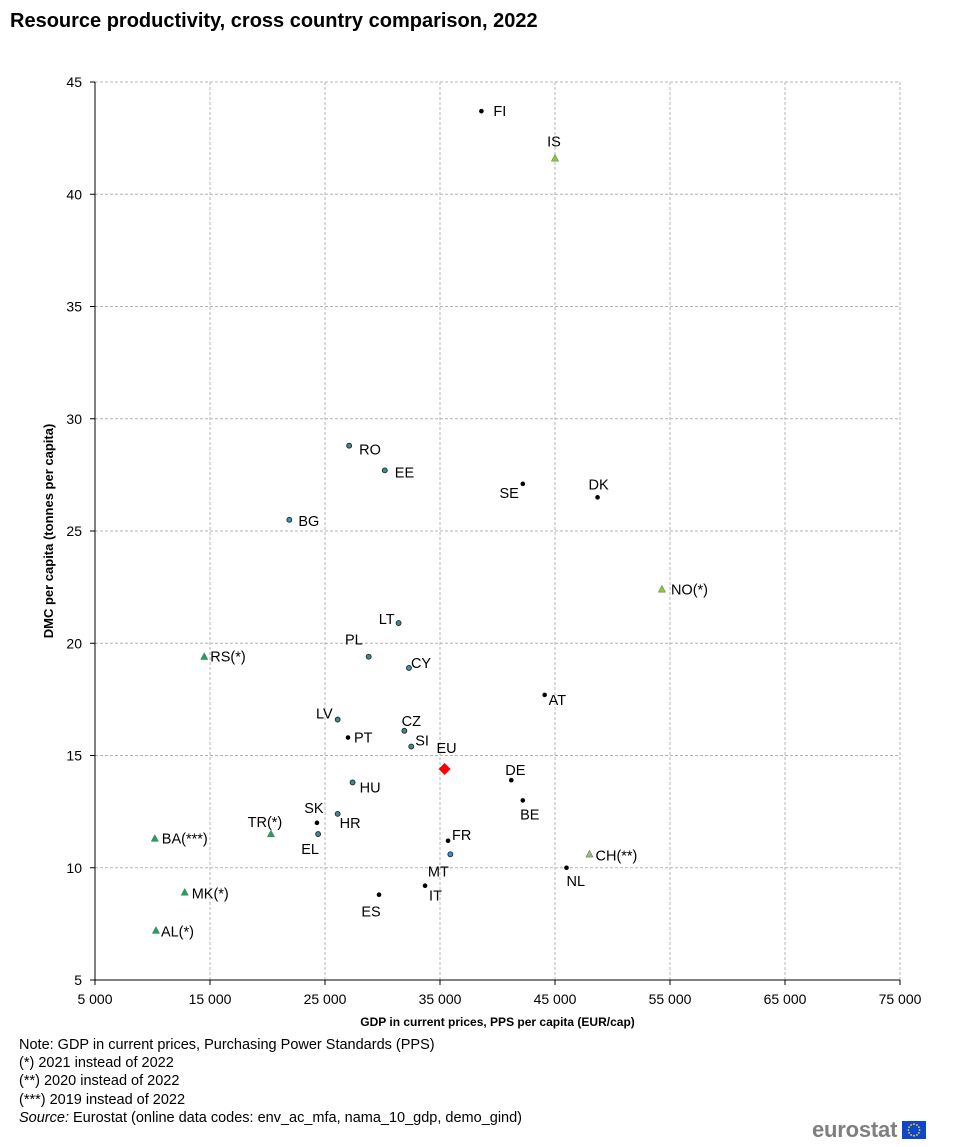  I want to click on point-fi, so click(481, 111).